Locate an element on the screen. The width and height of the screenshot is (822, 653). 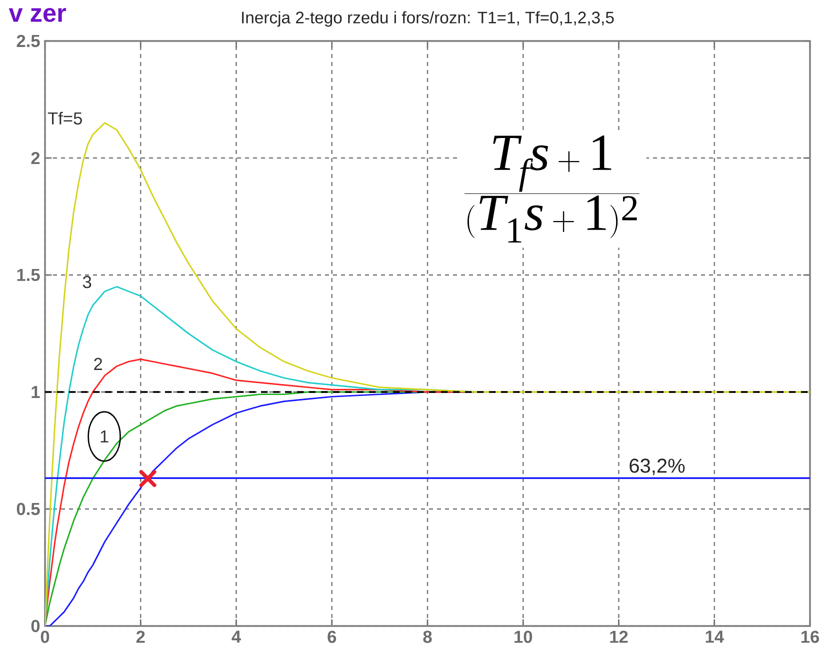
series-label: 2 is located at coordinates (98, 364).